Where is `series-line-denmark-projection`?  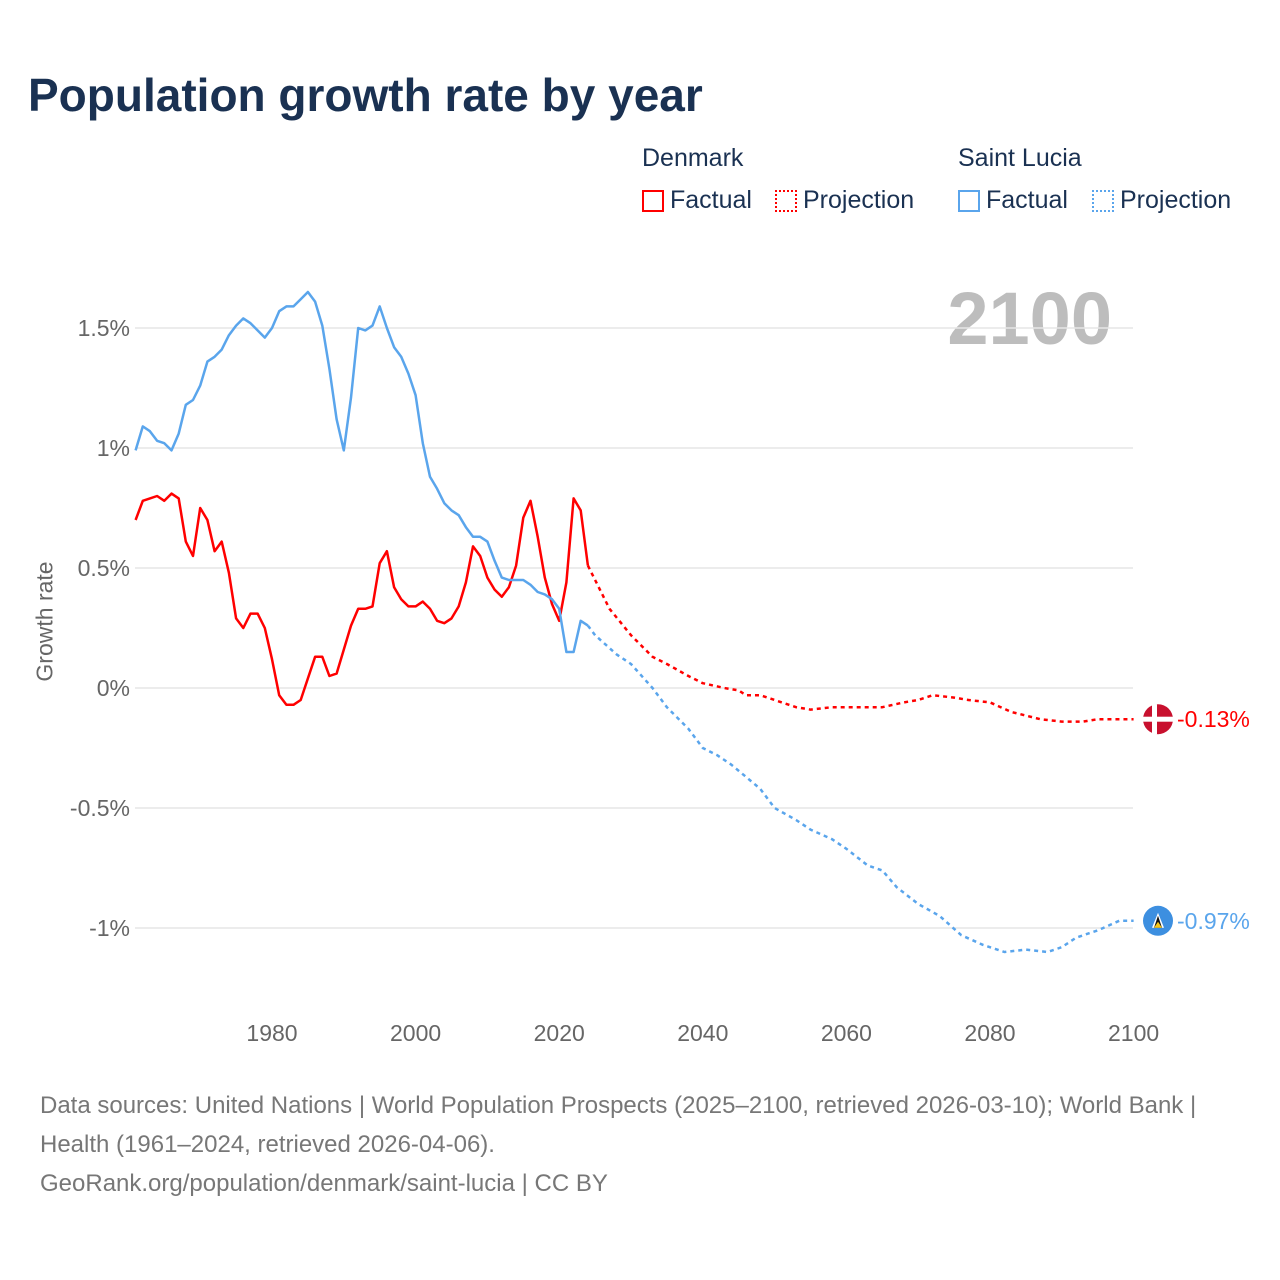 series-line-denmark-projection is located at coordinates (860, 644).